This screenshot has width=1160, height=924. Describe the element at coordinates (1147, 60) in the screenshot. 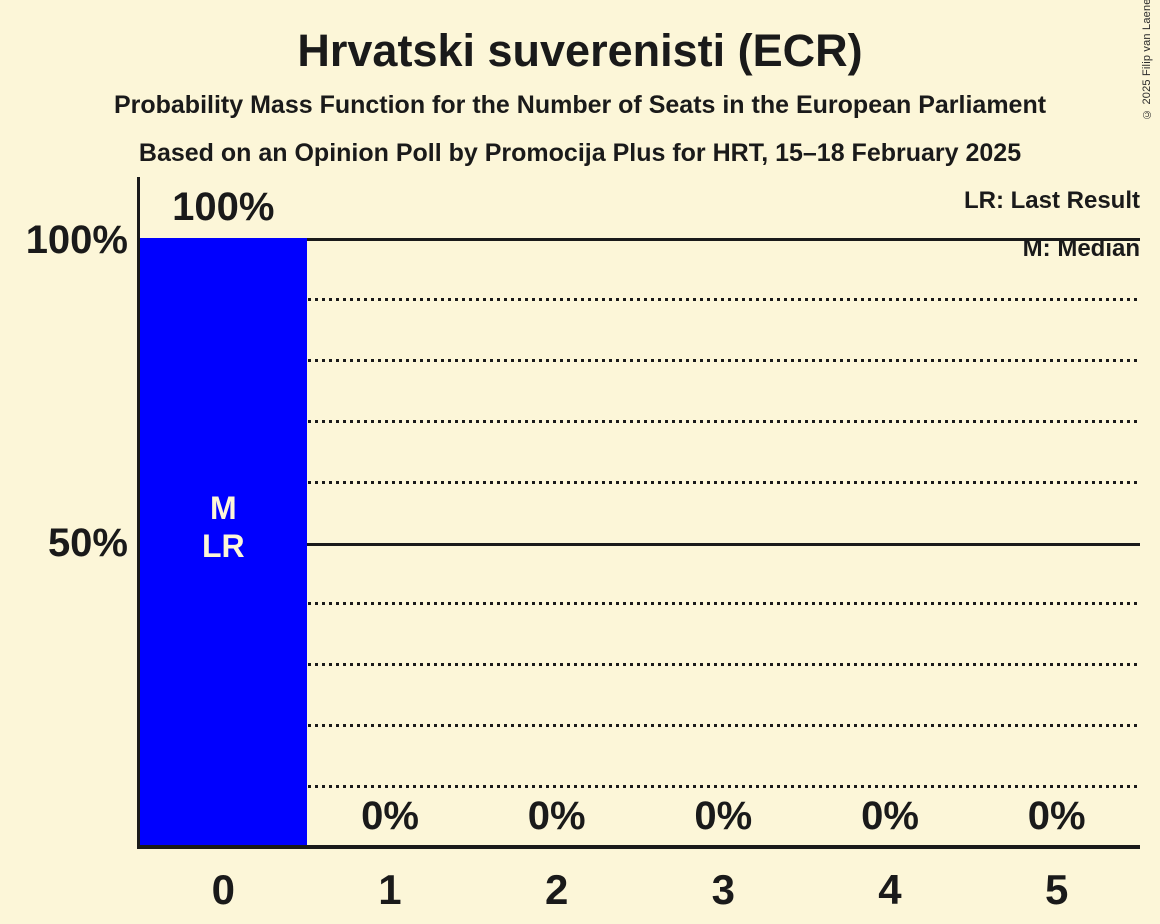

I see `copyright-notice: © 2025 Filip van Laenen` at that location.